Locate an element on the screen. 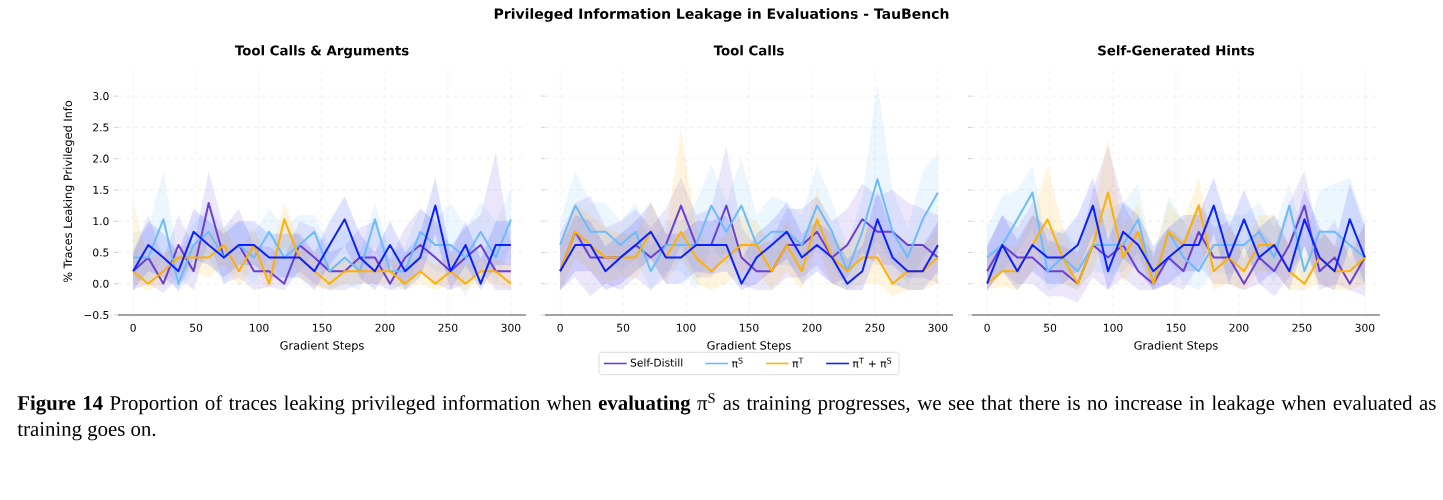 Image resolution: width=1443 pixels, height=500 pixels. y-tick-label: 0.5 is located at coordinates (101, 252).